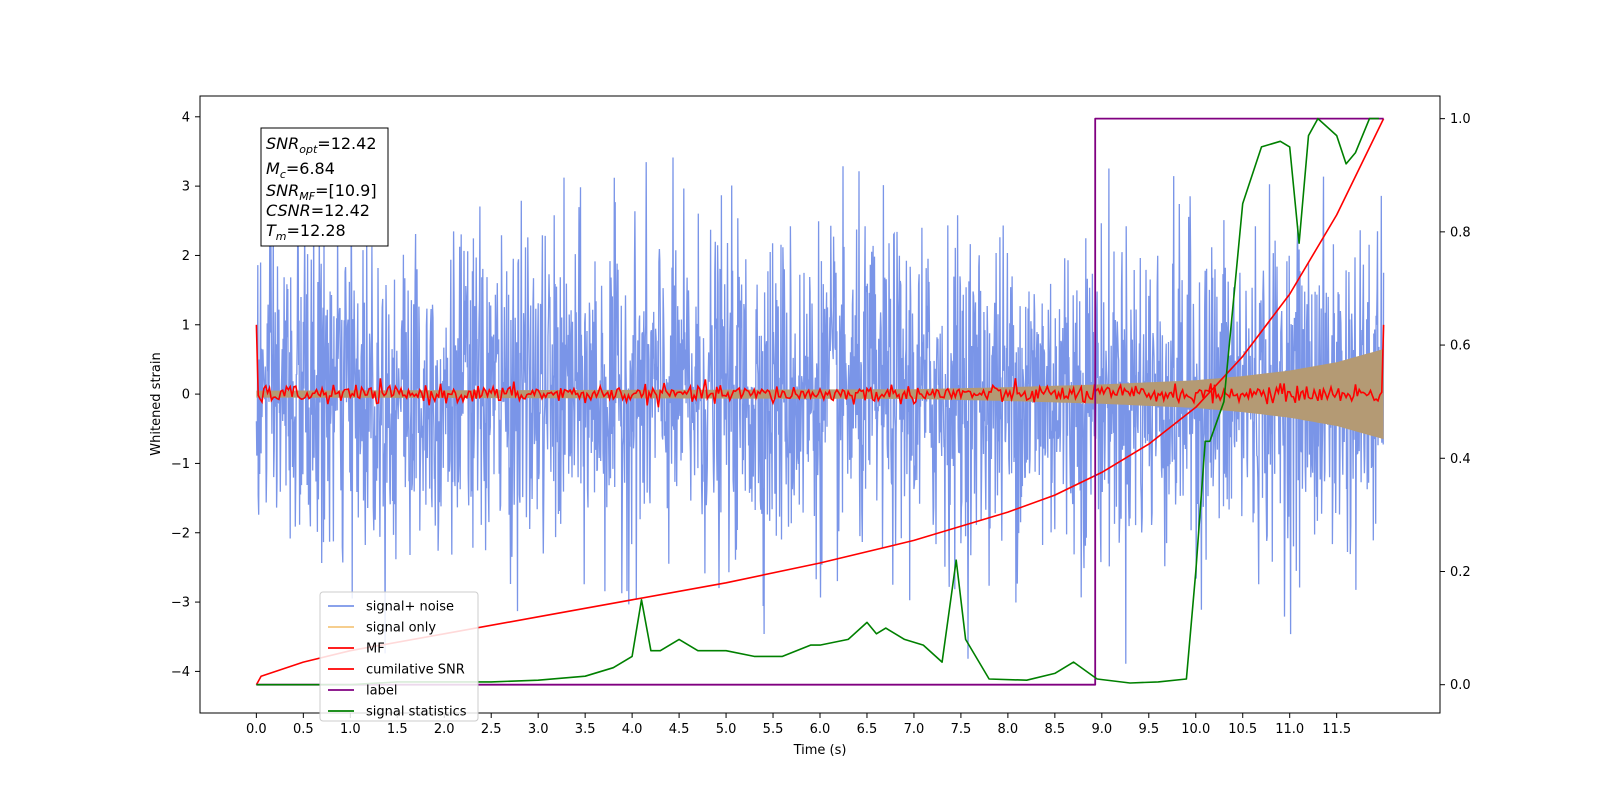  Describe the element at coordinates (1460, 459) in the screenshot. I see `y-tick-right-label: 0.4` at that location.